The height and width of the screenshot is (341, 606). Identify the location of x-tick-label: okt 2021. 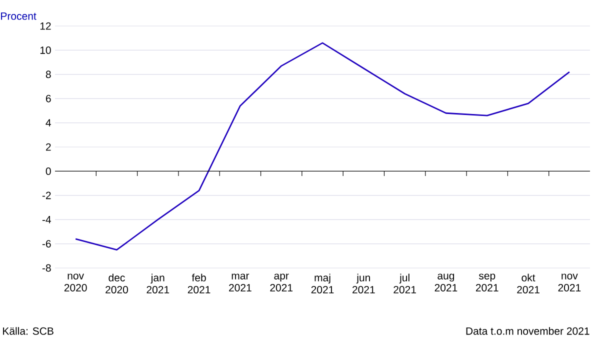
(528, 284).